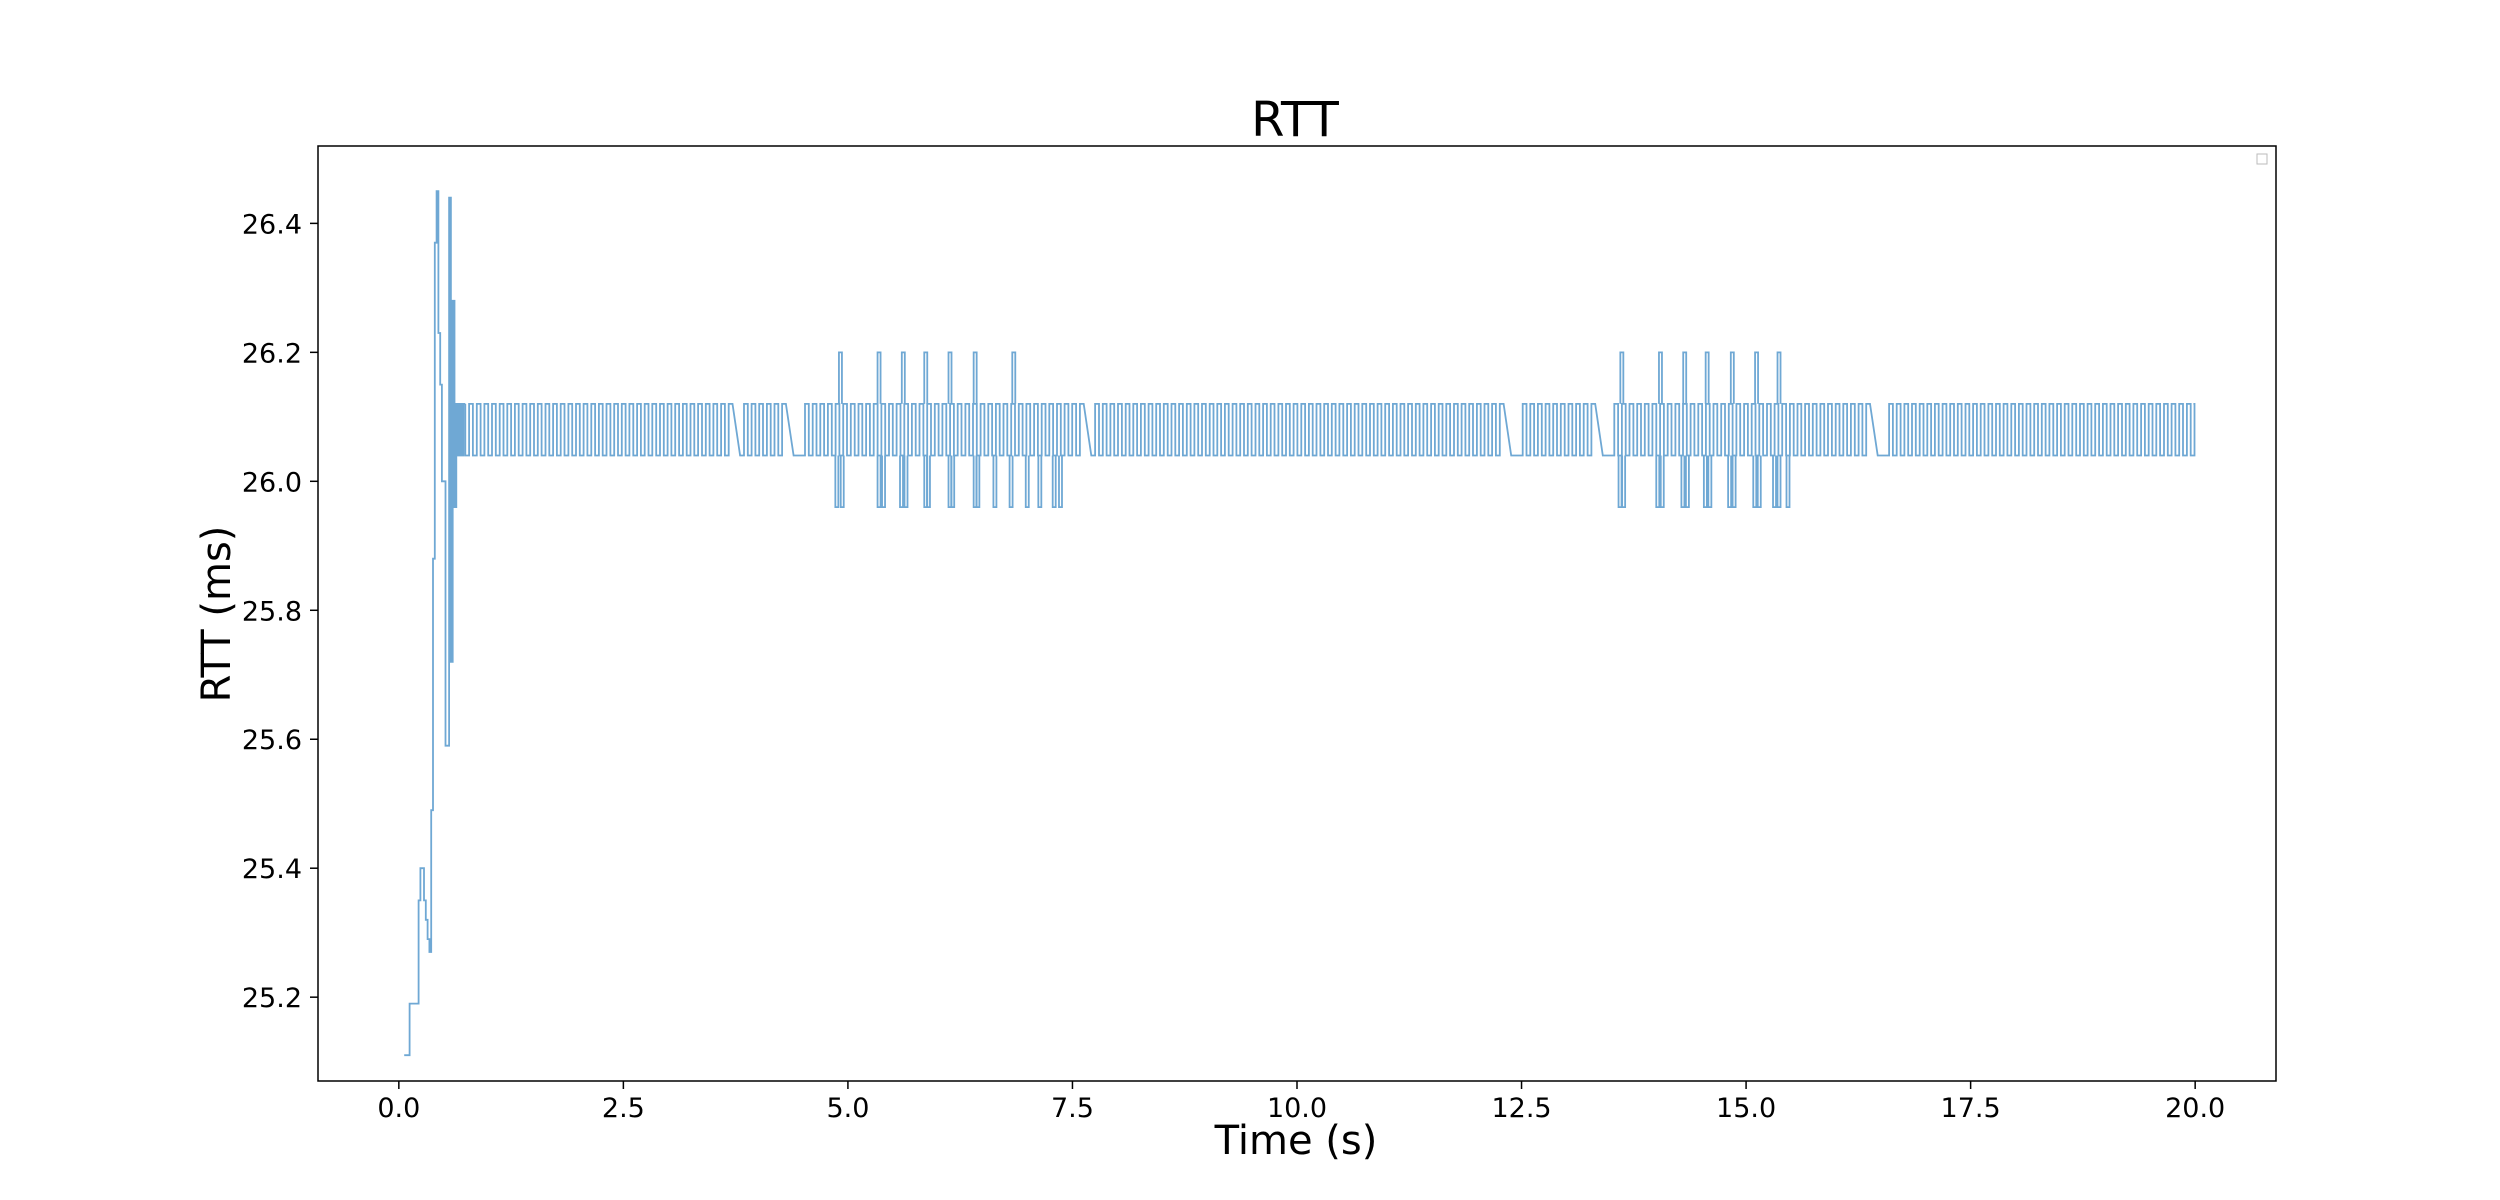  I want to click on y-axis-ticks: 25.2 25.4 25.6 25.8 26.0 26.2 26.4, so click(280, 611).